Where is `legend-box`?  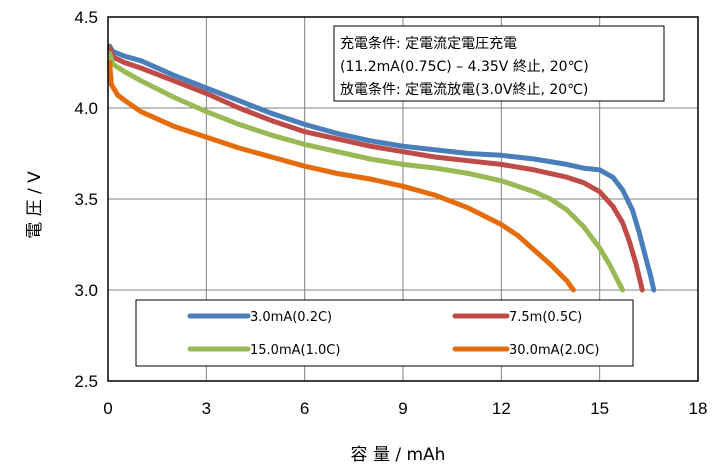
legend-box is located at coordinates (384, 333).